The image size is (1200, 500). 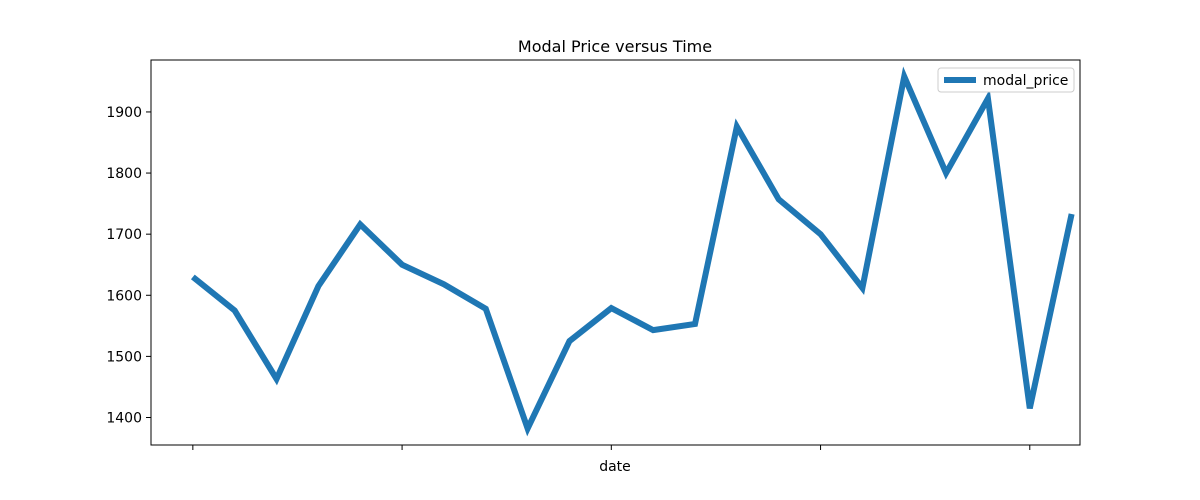 What do you see at coordinates (1025, 81) in the screenshot?
I see `legend-label: modal_price` at bounding box center [1025, 81].